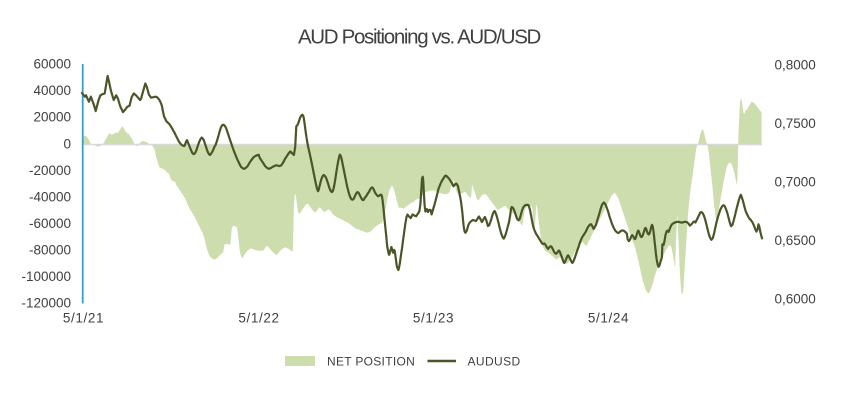  Describe the element at coordinates (494, 362) in the screenshot. I see `svg-text: AUDUSD` at that location.